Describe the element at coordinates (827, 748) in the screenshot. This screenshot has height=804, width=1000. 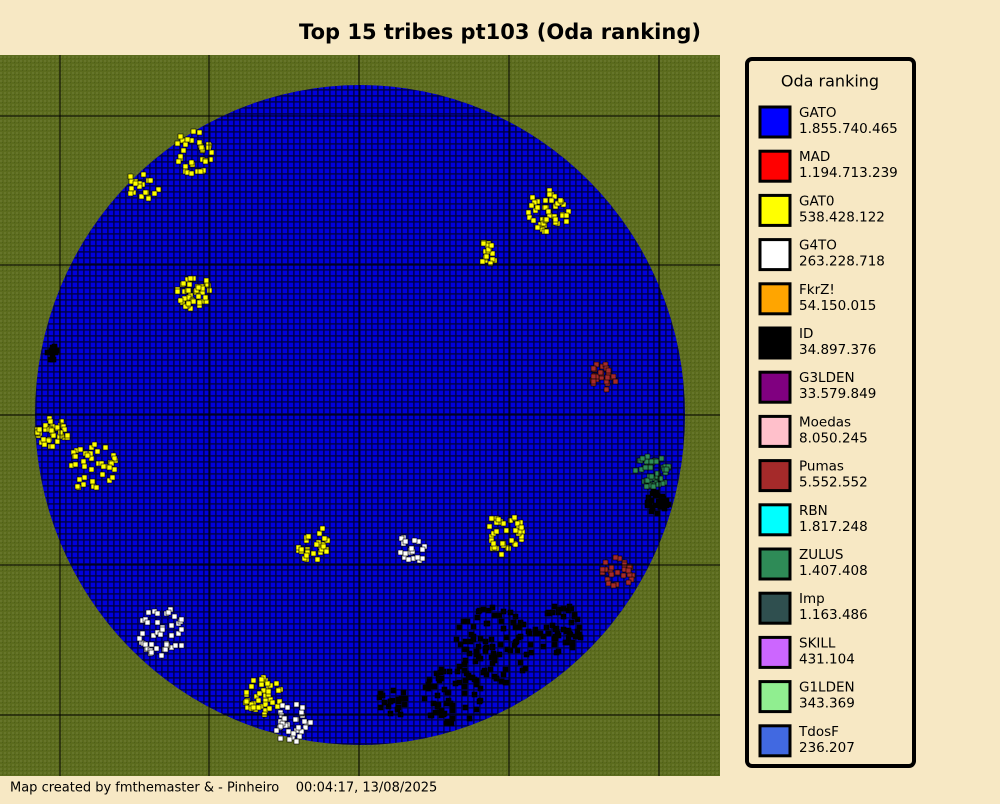
I see `legend-points: 236.207` at that location.